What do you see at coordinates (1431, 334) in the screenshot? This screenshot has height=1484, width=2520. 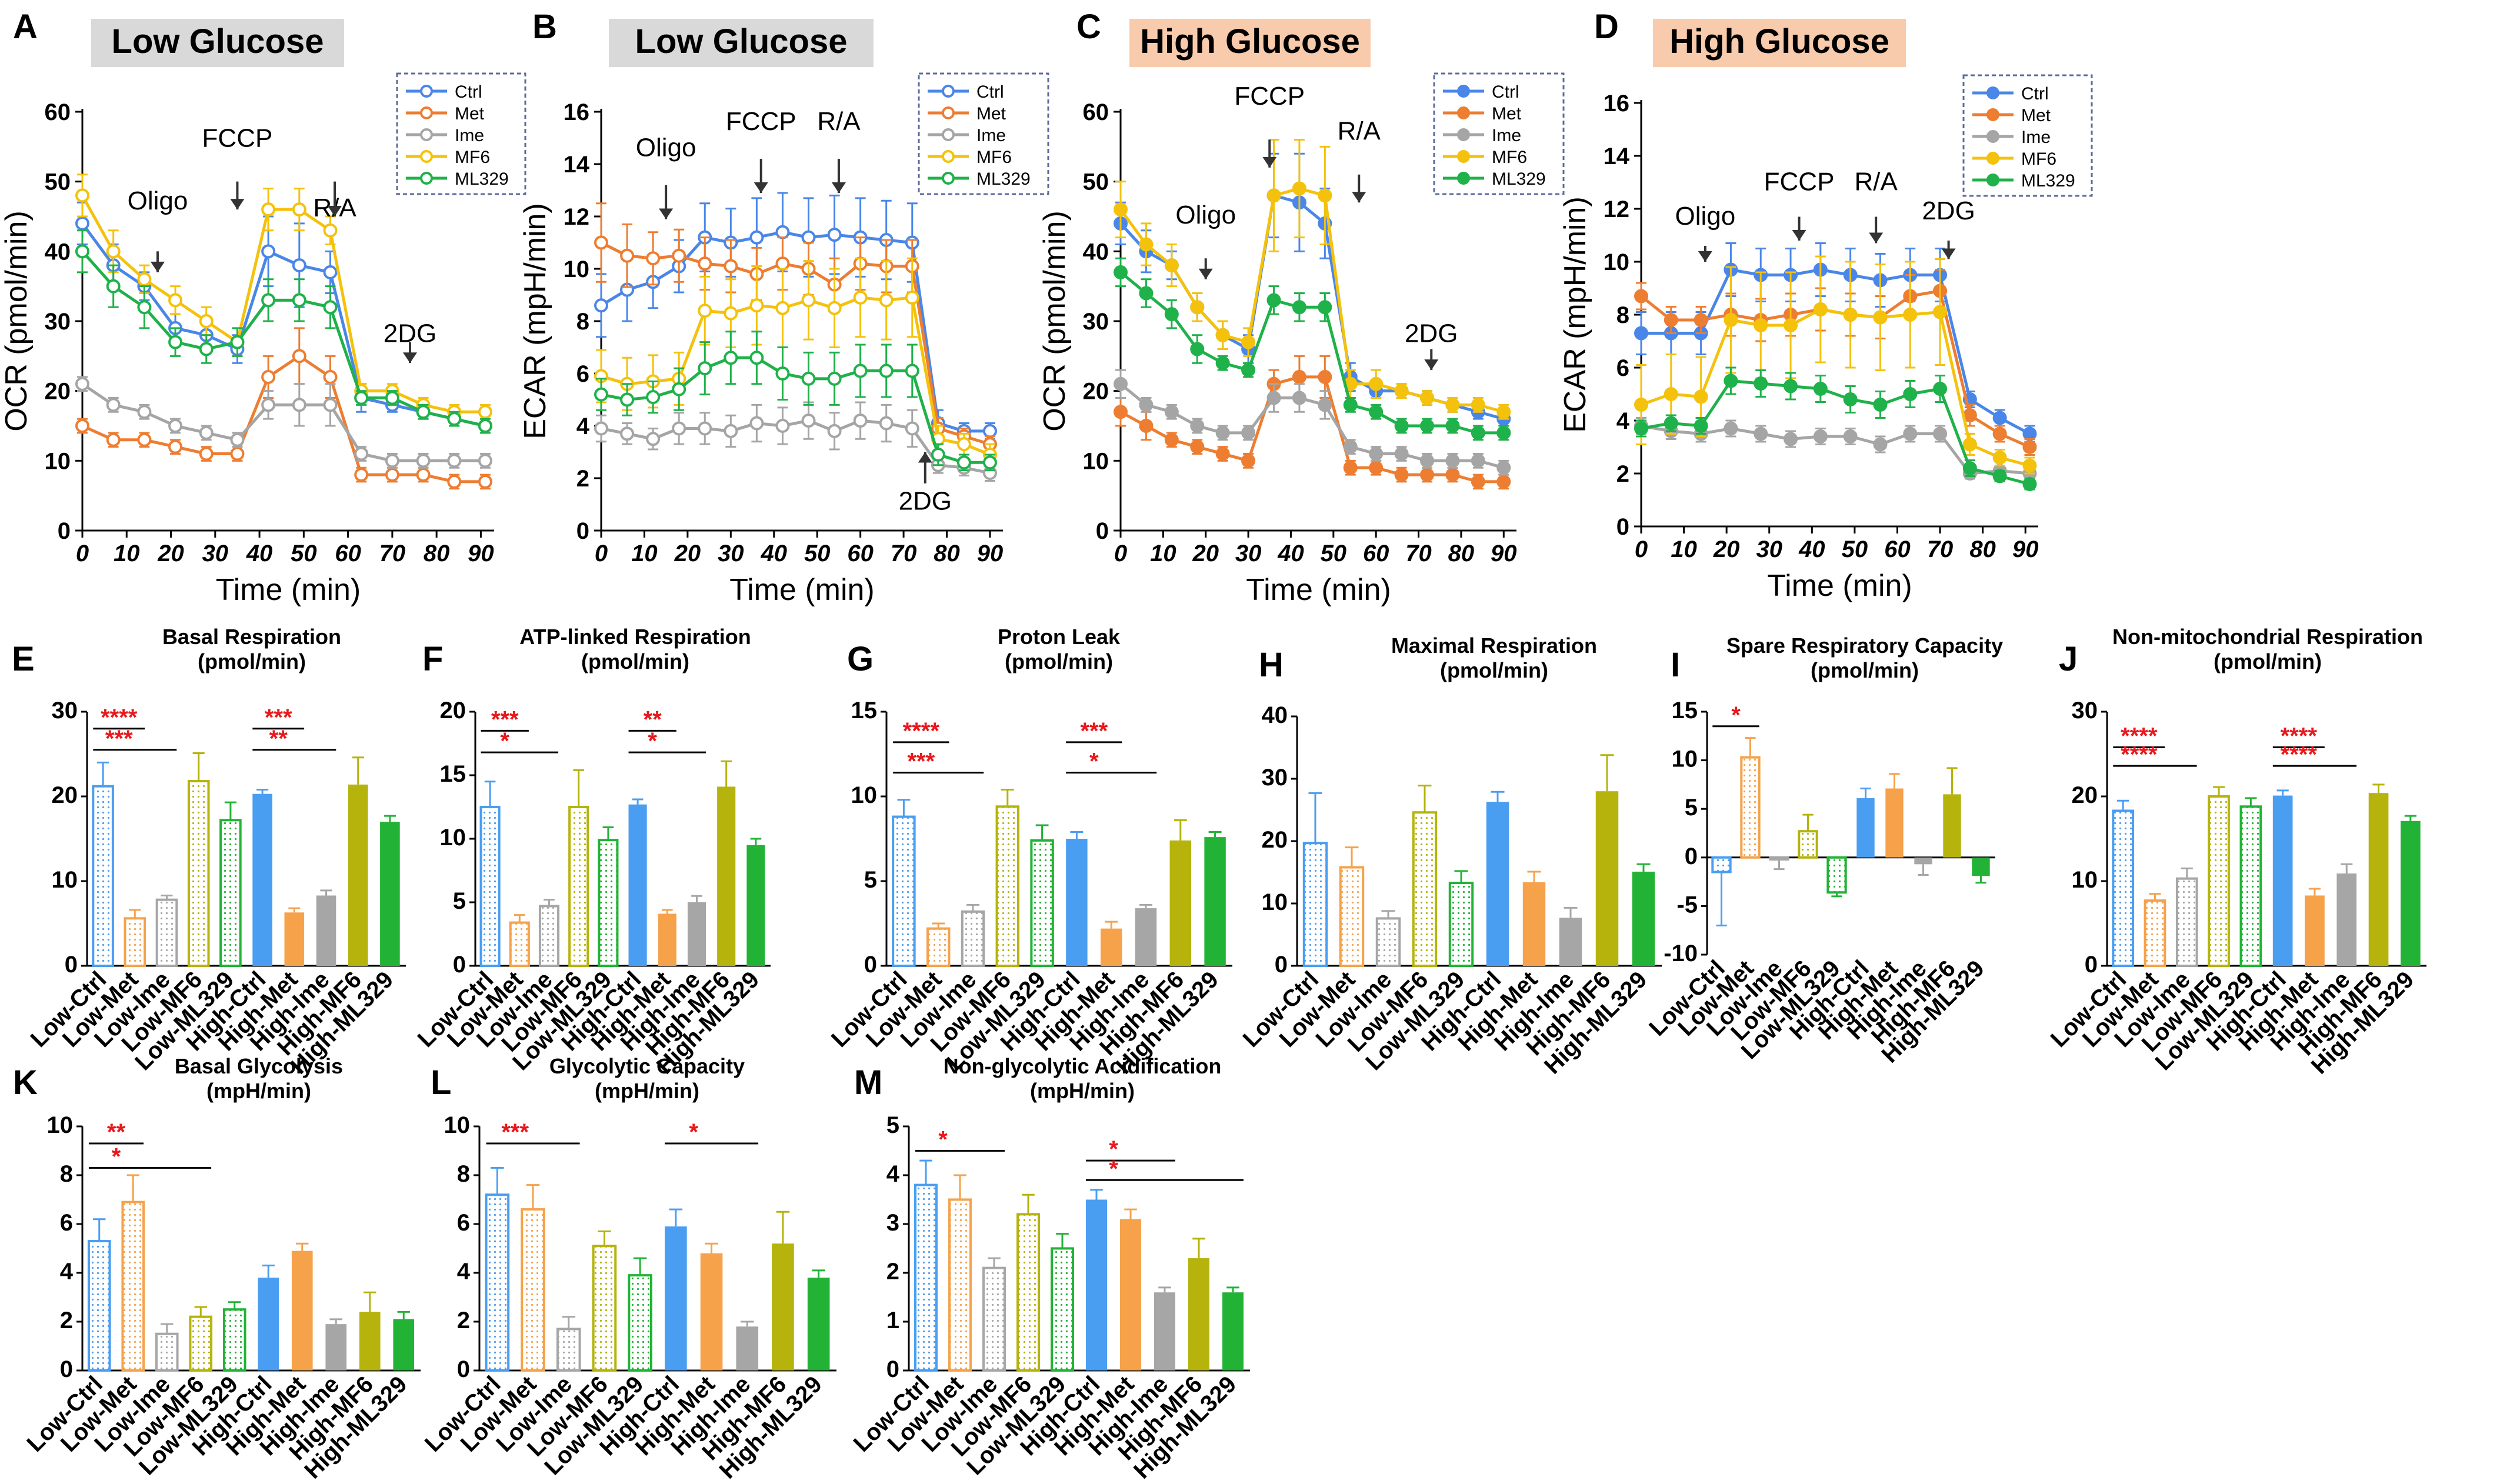 I see `annotation-label: 2DG` at bounding box center [1431, 334].